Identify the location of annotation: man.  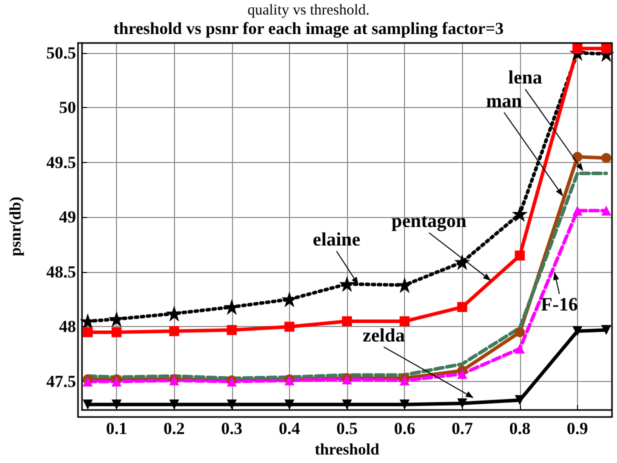
(504, 101).